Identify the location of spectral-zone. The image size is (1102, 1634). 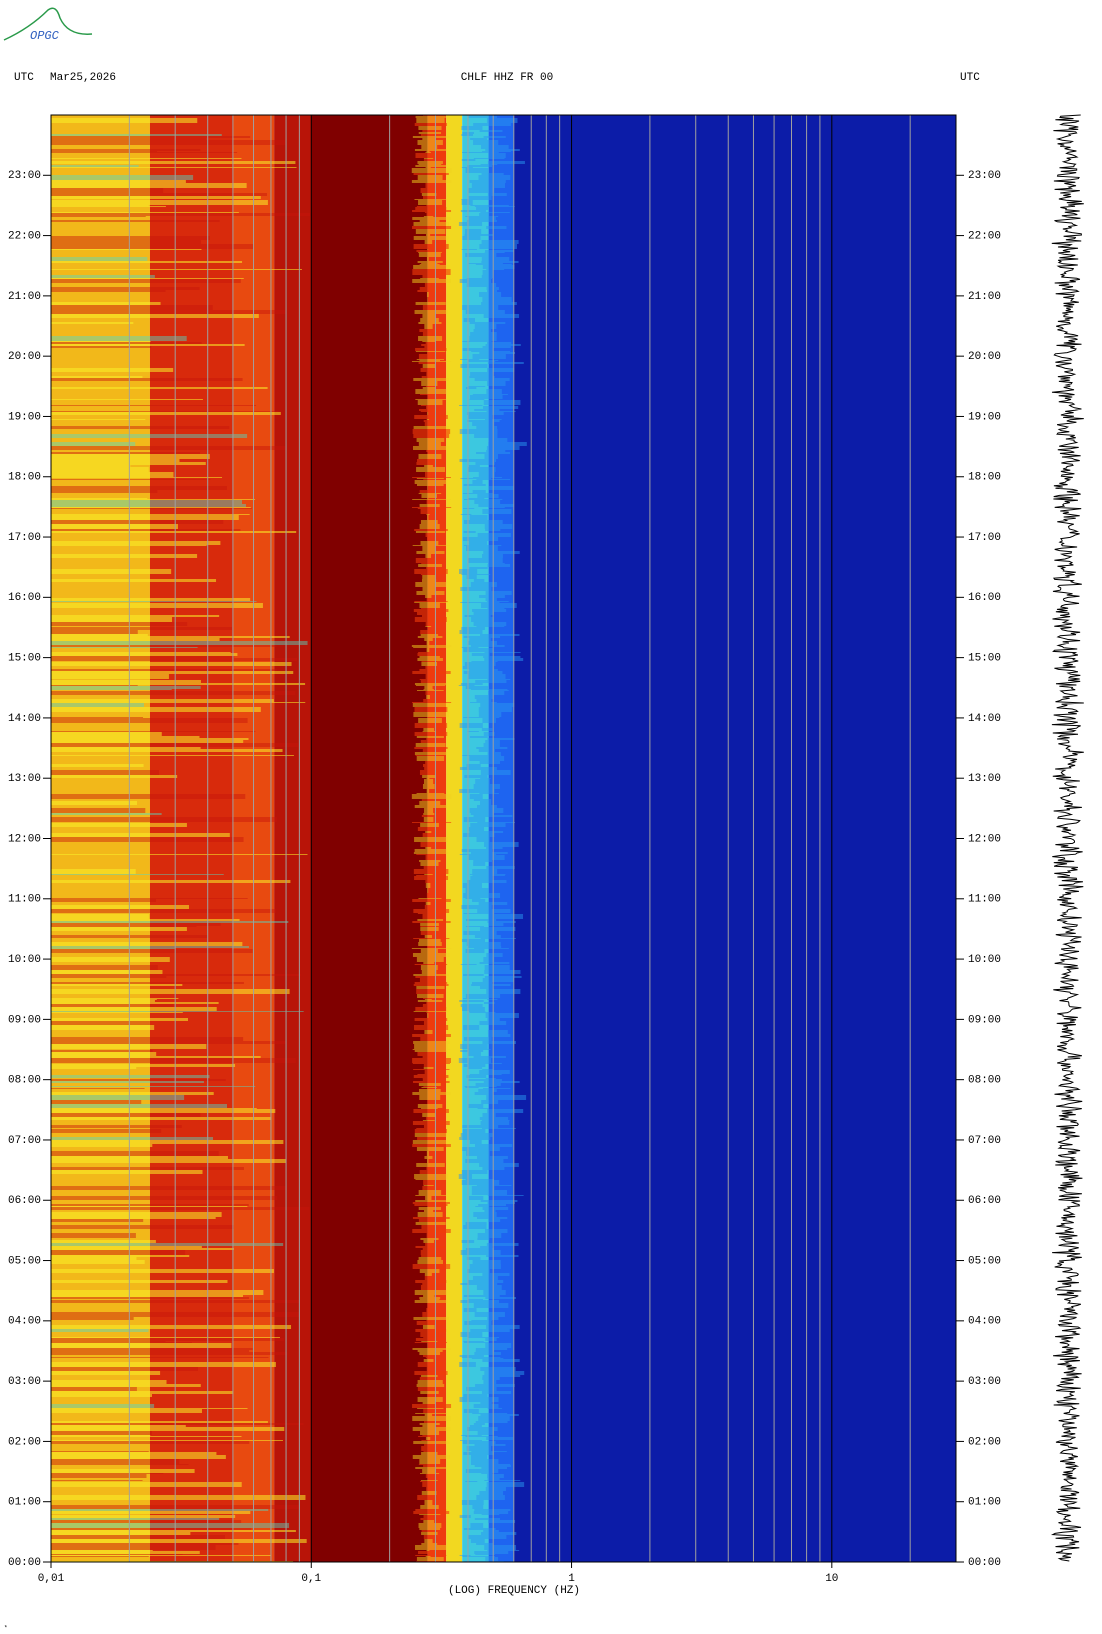
(369, 838).